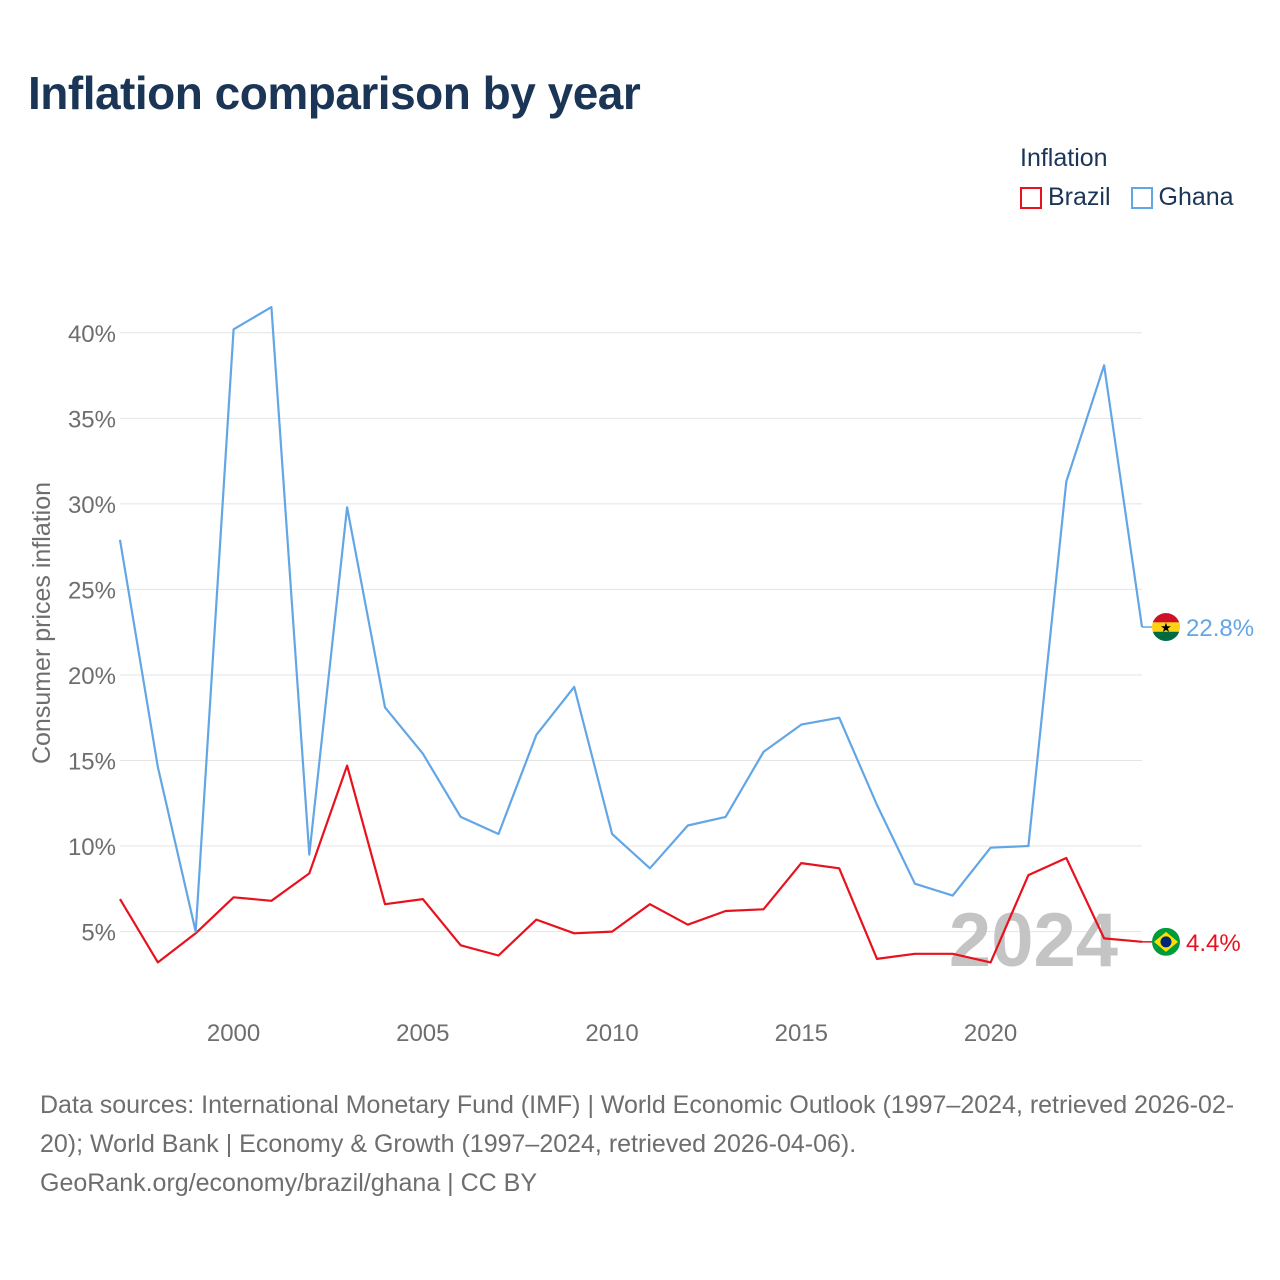 The width and height of the screenshot is (1280, 1280). What do you see at coordinates (92, 676) in the screenshot?
I see `y-tick-label: 20%` at bounding box center [92, 676].